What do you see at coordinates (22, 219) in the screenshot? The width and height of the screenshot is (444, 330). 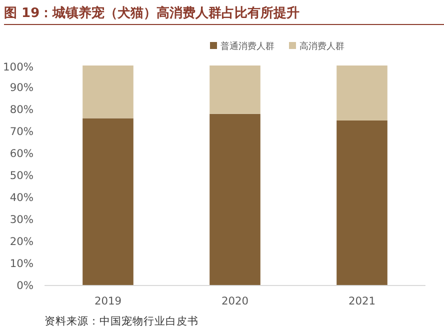 I see `y-tick-label: 30%` at bounding box center [22, 219].